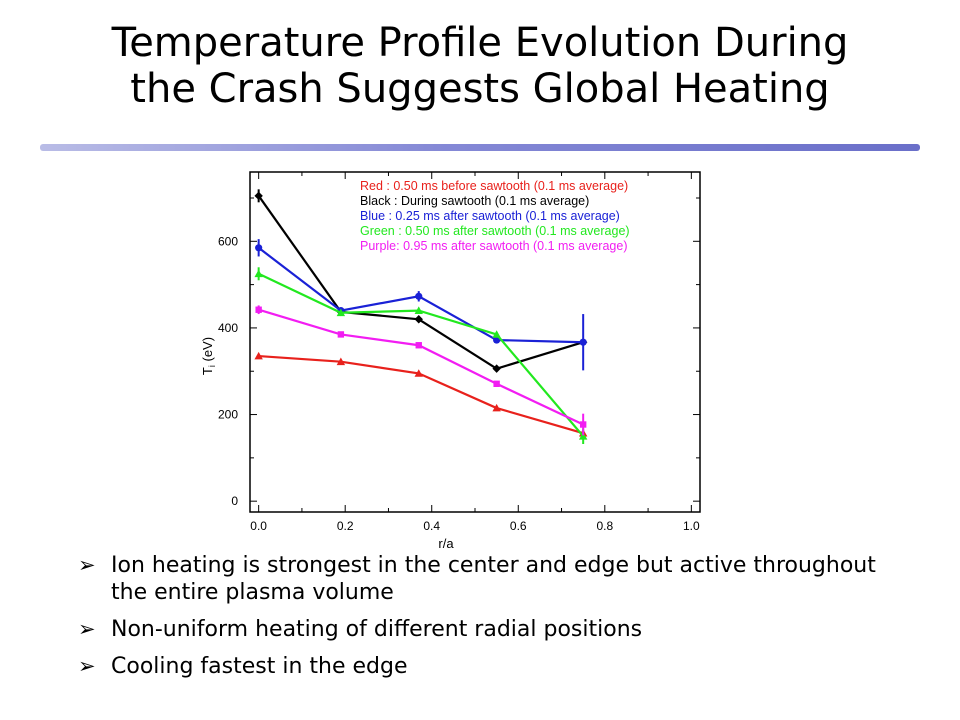  I want to click on series-red, so click(421, 394).